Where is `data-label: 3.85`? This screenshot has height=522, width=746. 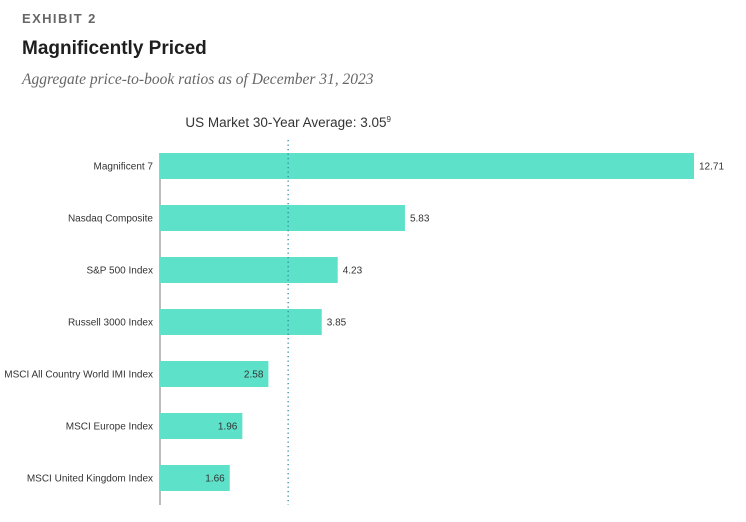
data-label: 3.85 is located at coordinates (337, 323).